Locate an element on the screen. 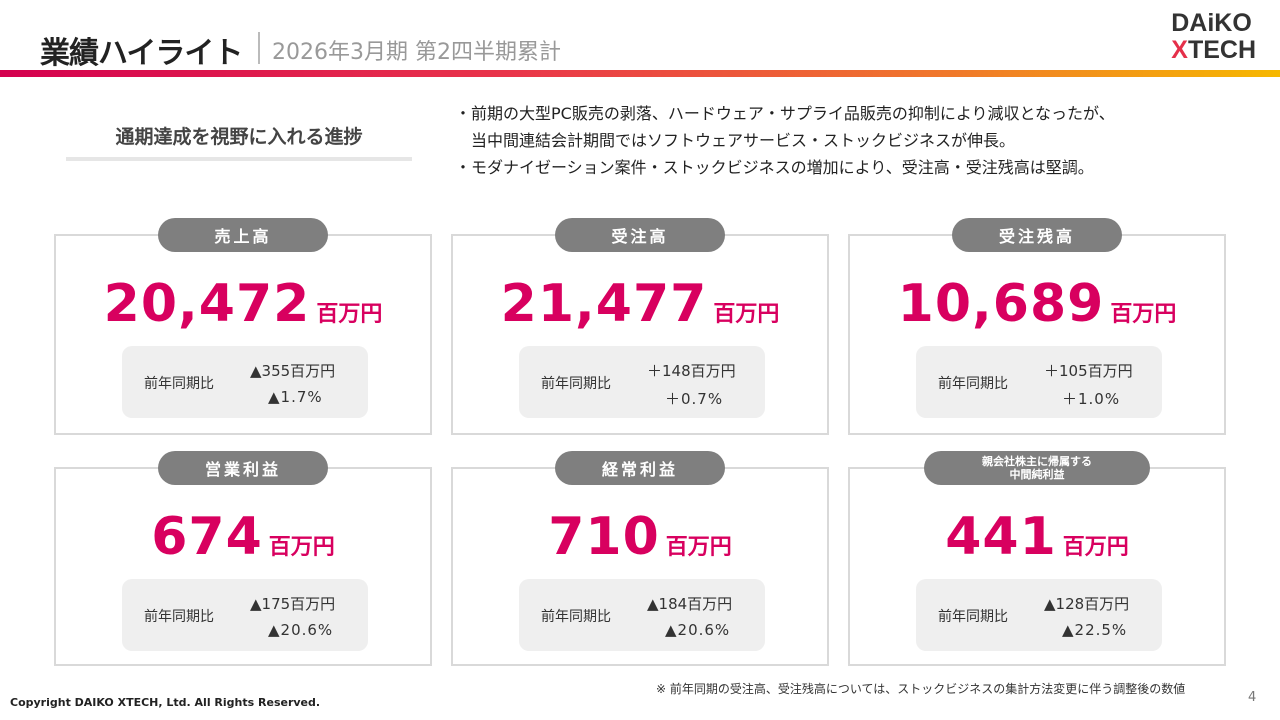 The width and height of the screenshot is (1280, 720). yoy-pct: ＋0.7% is located at coordinates (694, 399).